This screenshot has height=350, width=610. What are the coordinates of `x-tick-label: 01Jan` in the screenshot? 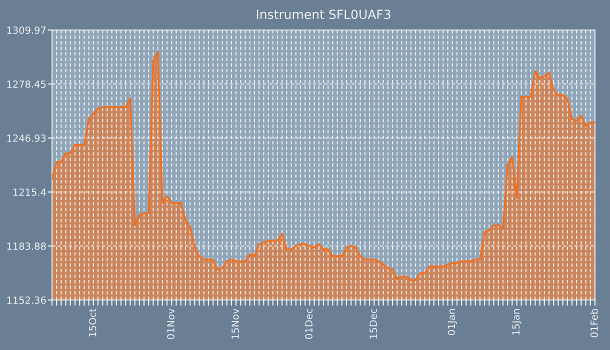 It's located at (452, 322).